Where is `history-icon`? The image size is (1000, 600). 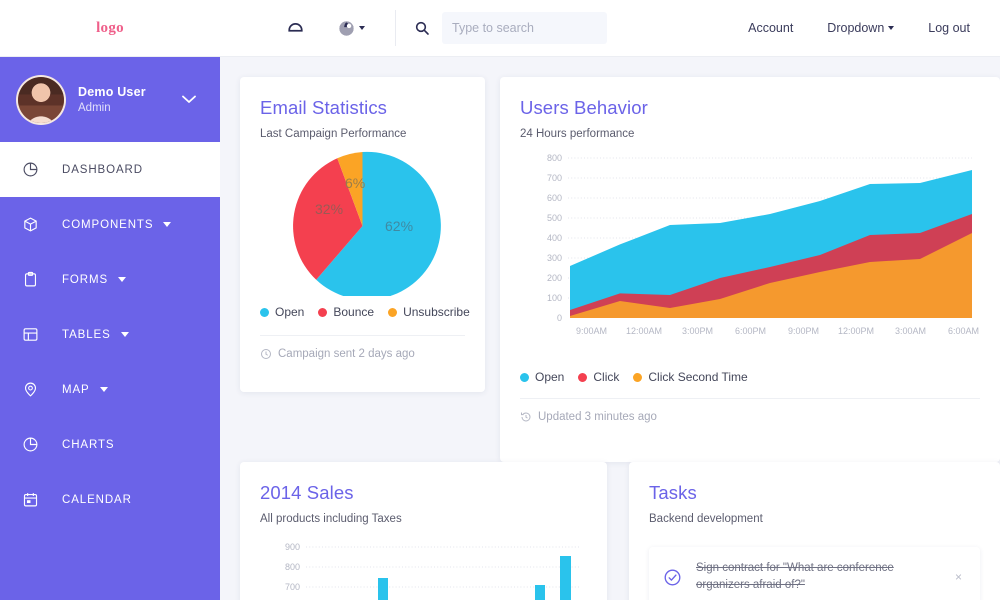
history-icon is located at coordinates (526, 417).